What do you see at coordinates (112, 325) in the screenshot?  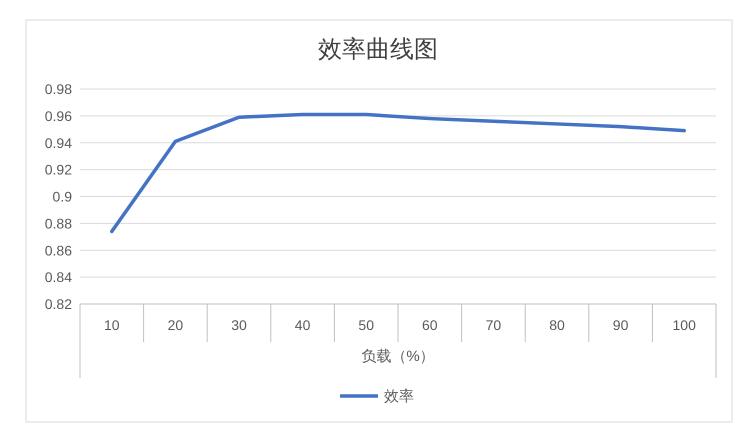 I see `x-tick-label: 10` at bounding box center [112, 325].